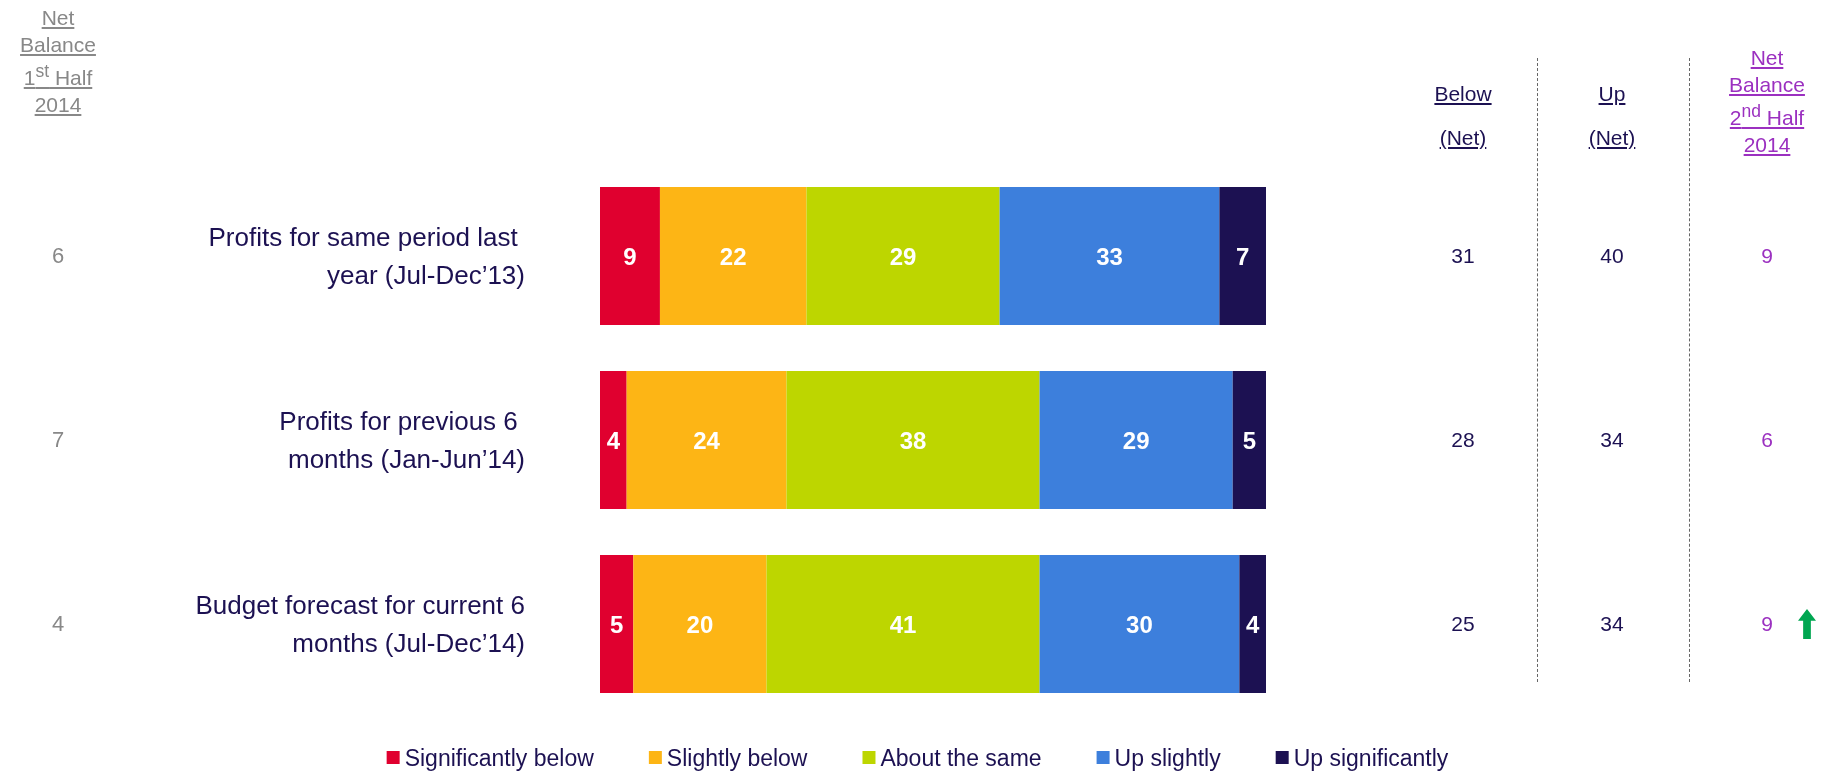 The height and width of the screenshot is (776, 1835). Describe the element at coordinates (1612, 256) in the screenshot. I see `text: 40` at that location.